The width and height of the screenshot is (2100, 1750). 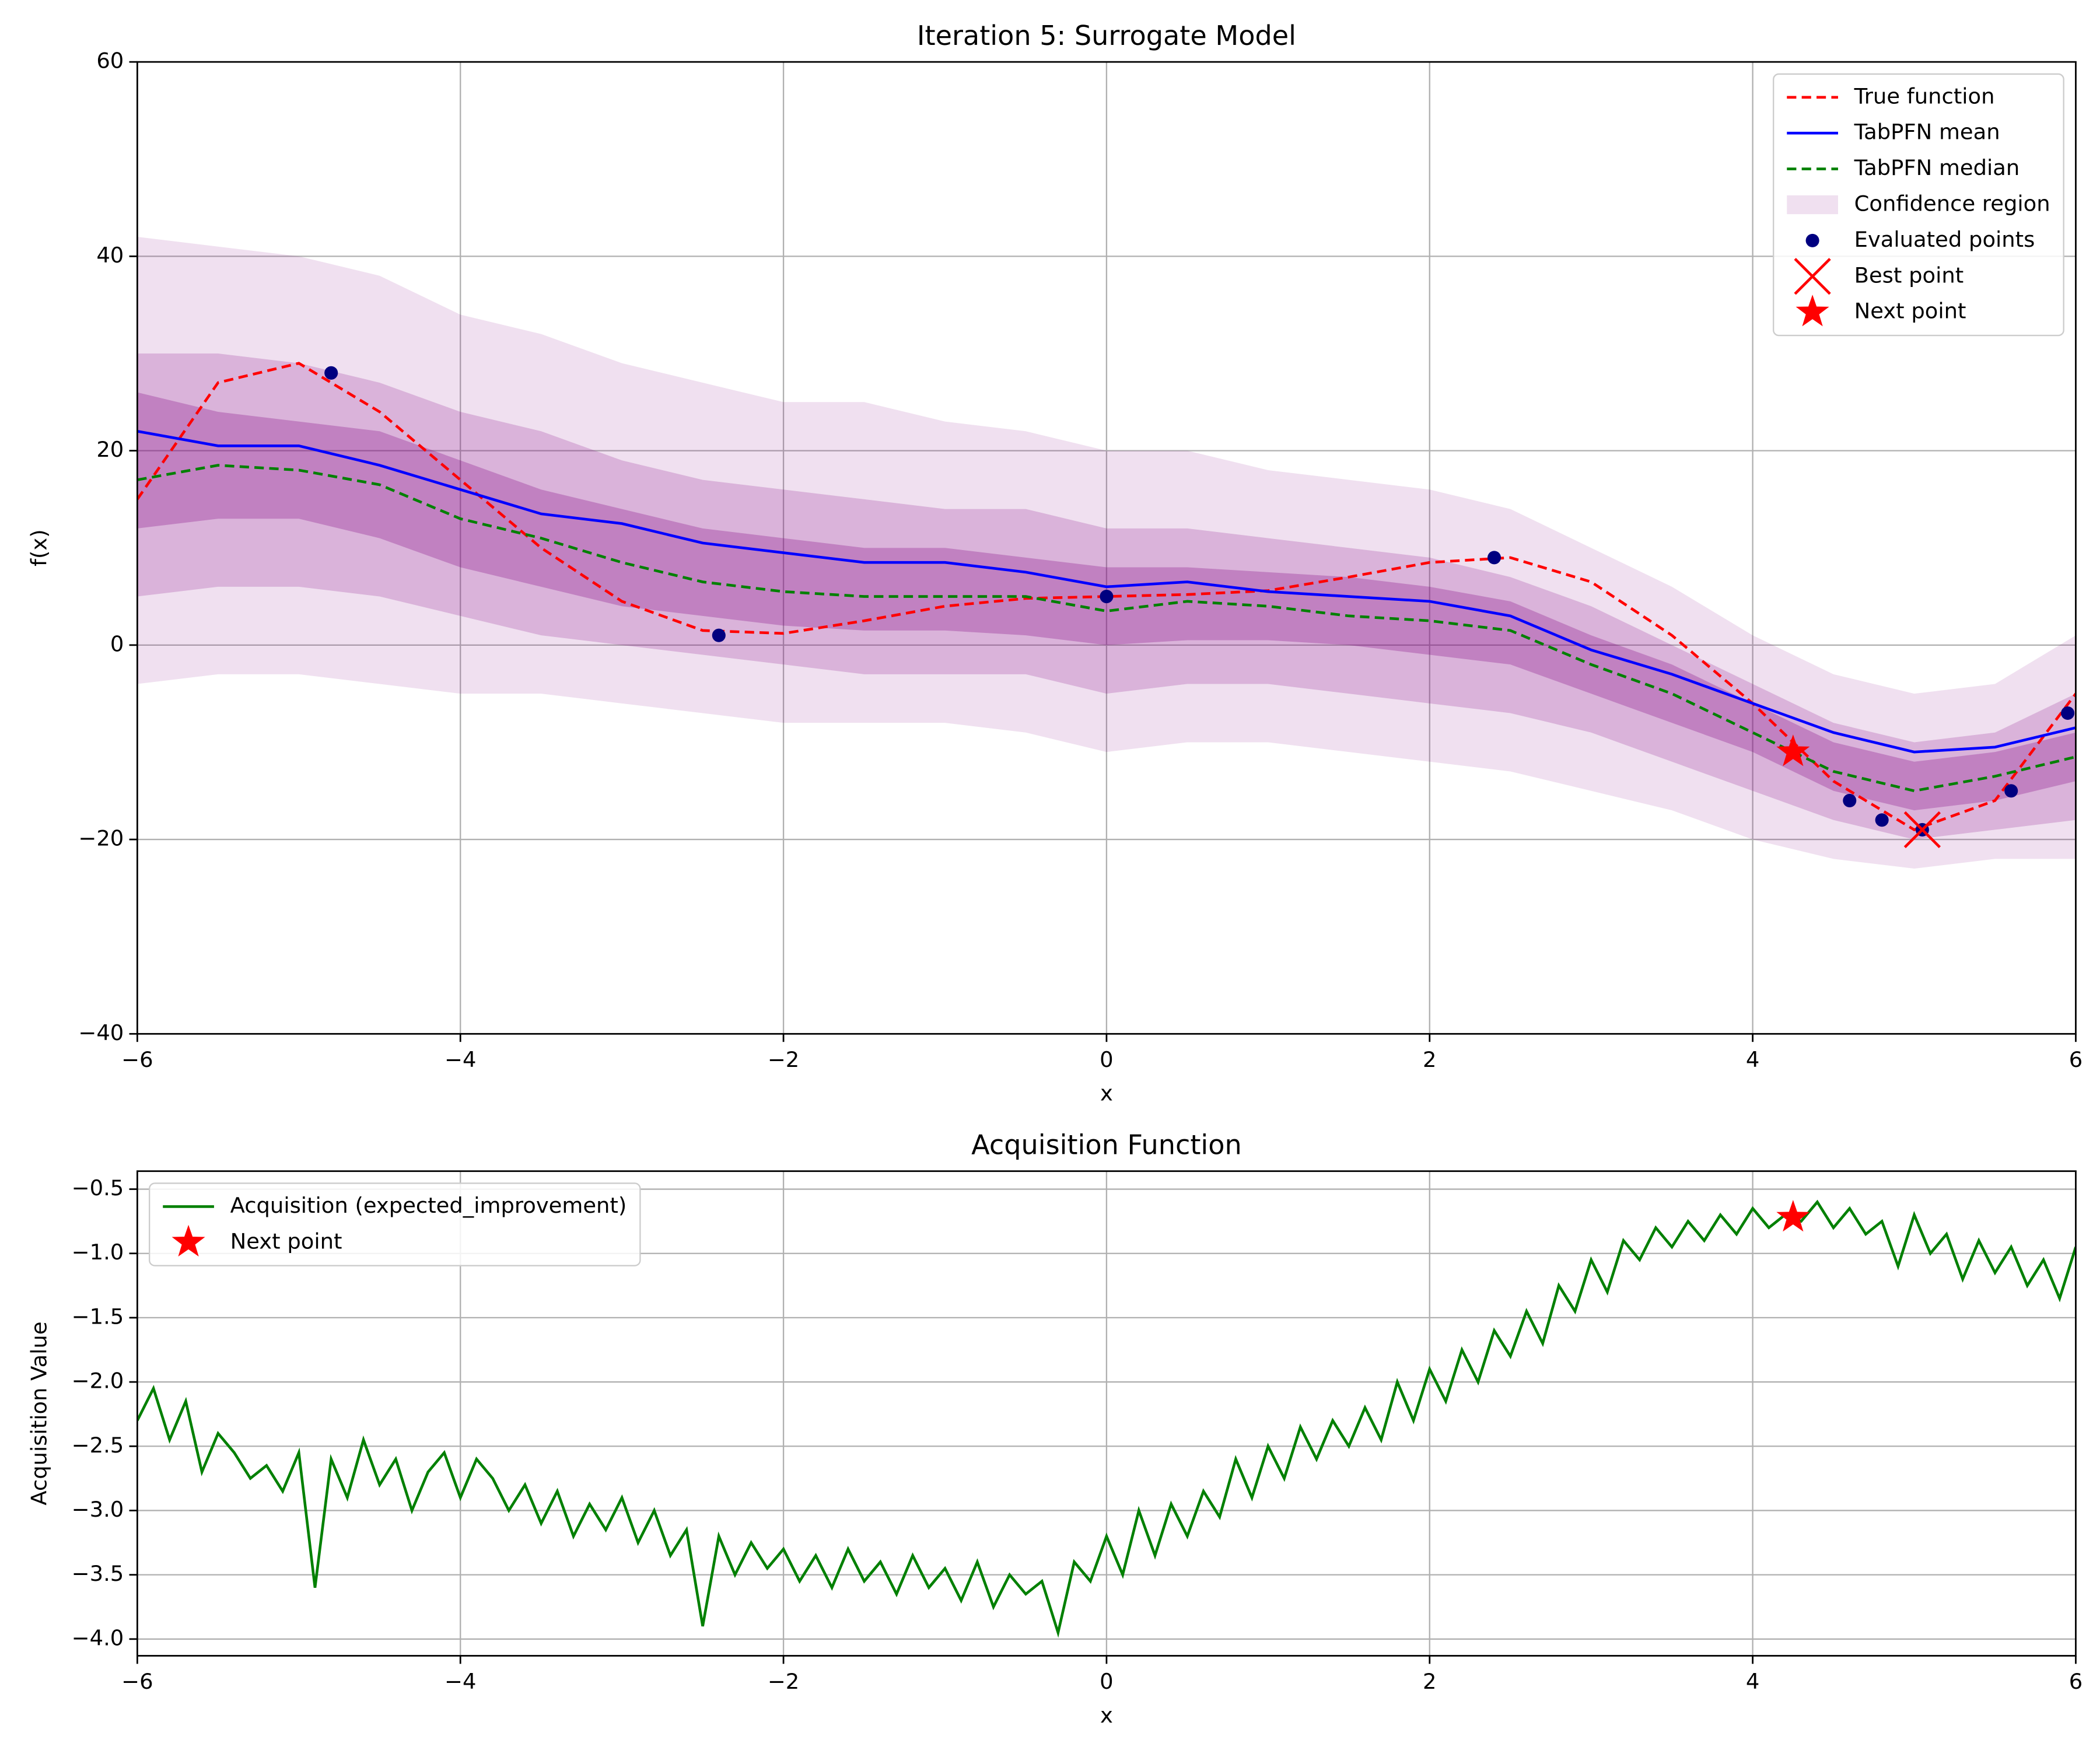 What do you see at coordinates (1937, 167) in the screenshot?
I see `legend-label: TabPFN median` at bounding box center [1937, 167].